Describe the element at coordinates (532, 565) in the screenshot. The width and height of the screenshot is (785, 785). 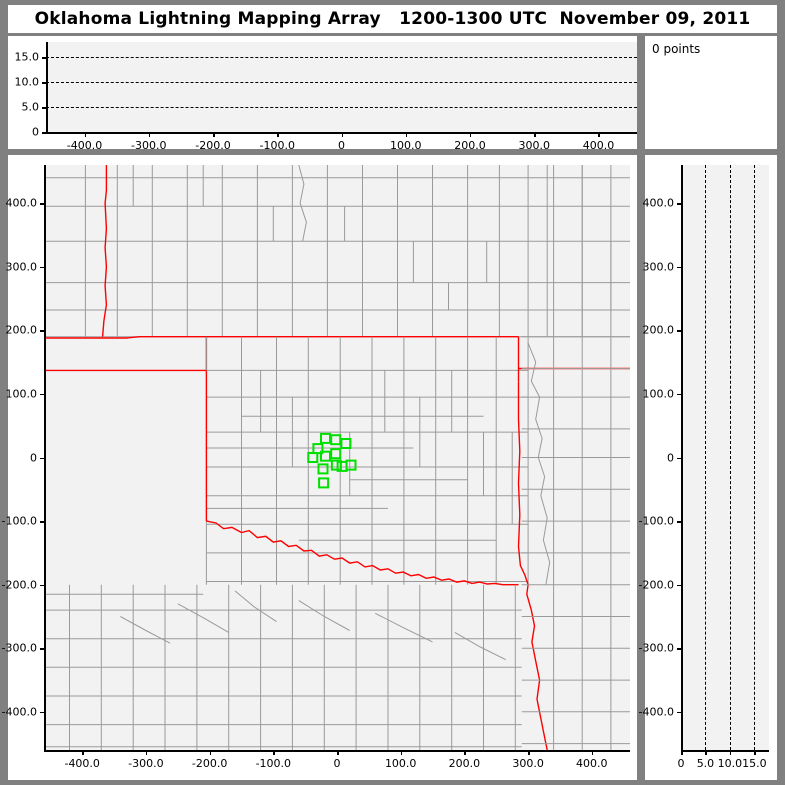
I see `state-border-ok-ar` at that location.